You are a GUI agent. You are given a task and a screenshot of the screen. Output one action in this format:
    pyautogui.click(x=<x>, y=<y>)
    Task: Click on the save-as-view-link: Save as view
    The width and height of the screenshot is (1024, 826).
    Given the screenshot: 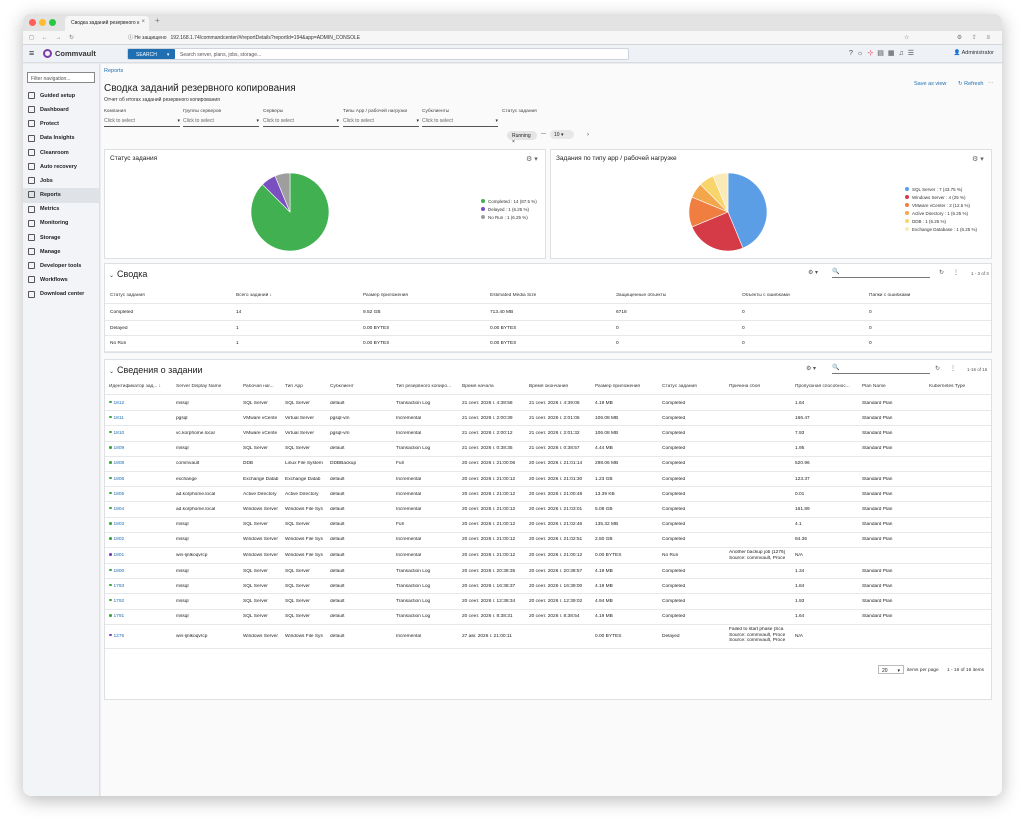 What is the action you would take?
    pyautogui.click(x=930, y=84)
    